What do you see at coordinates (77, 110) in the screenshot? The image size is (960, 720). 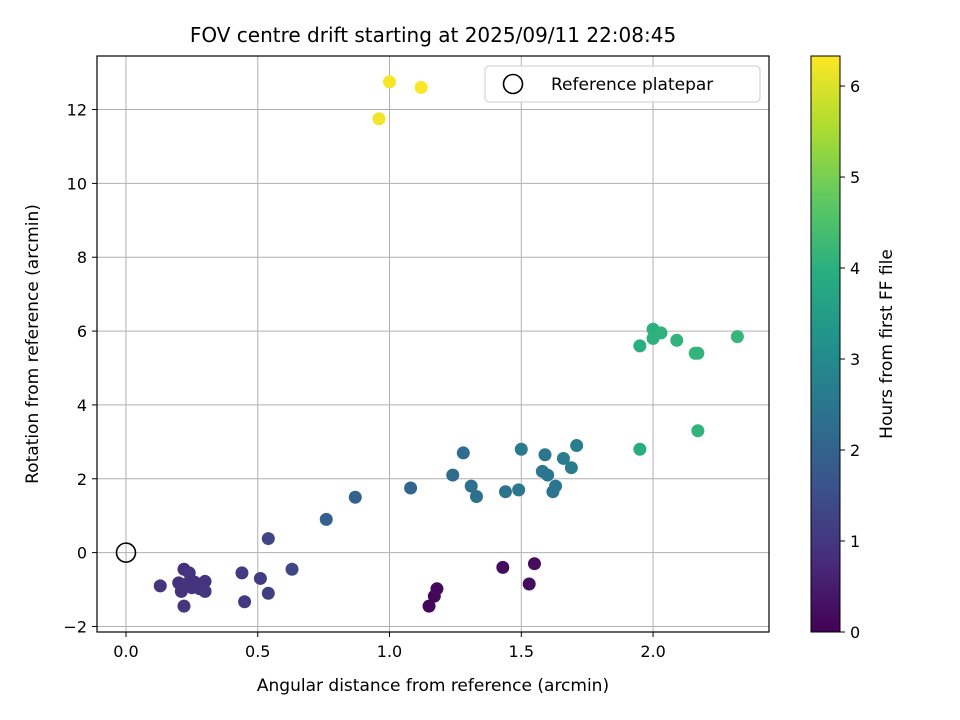 I see `y-tick-label: 12` at bounding box center [77, 110].